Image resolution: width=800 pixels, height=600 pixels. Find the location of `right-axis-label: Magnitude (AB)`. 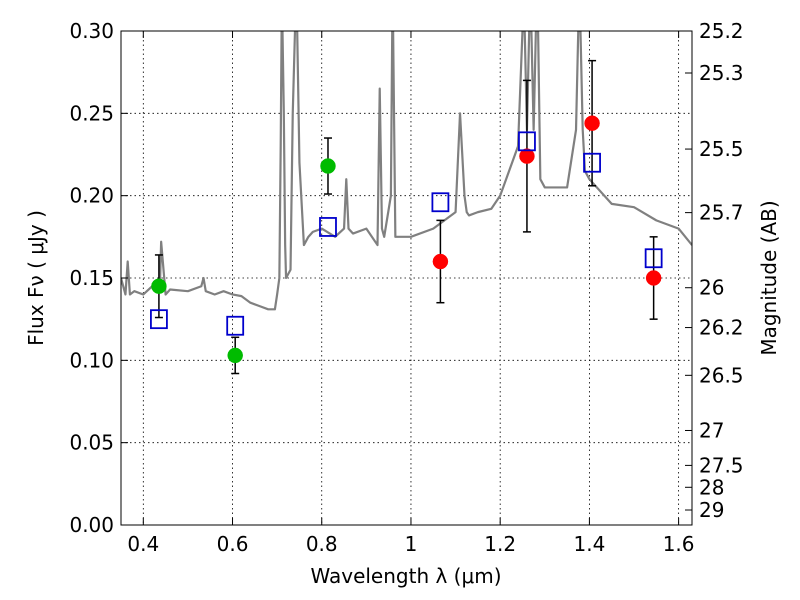

right-axis-label: Magnitude (AB) is located at coordinates (769, 277).